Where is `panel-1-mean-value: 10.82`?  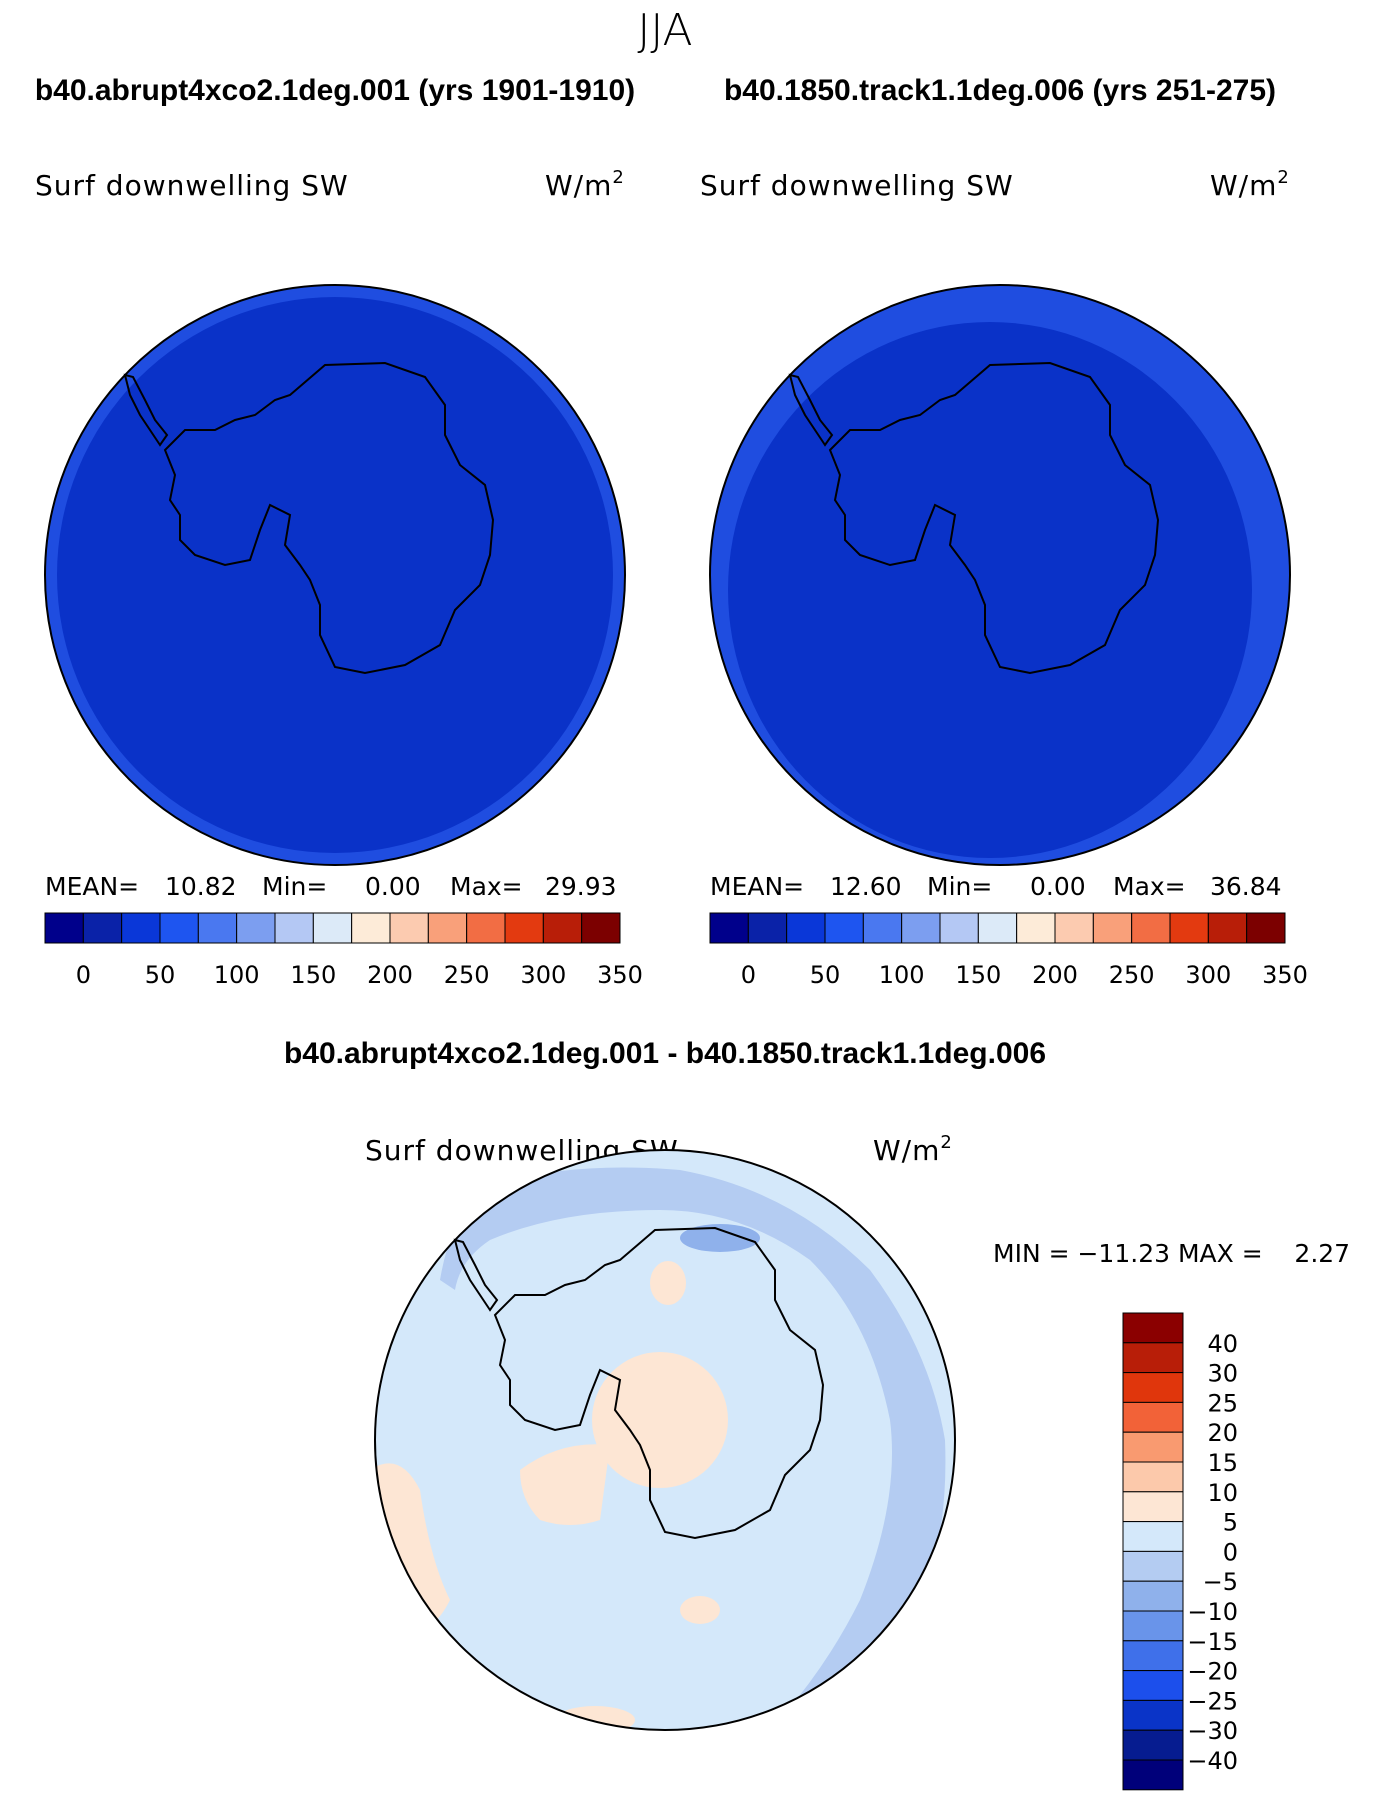 panel-1-mean-value: 10.82 is located at coordinates (201, 886).